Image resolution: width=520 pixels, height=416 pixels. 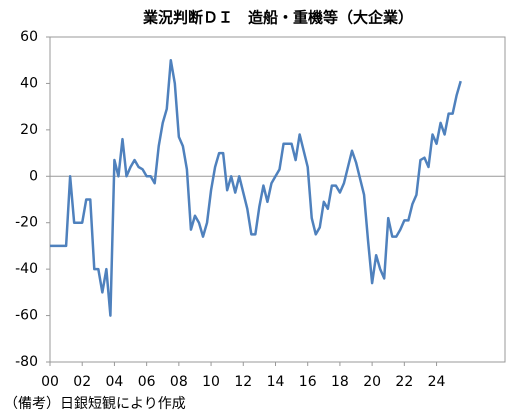 I want to click on x-tick-label: 06, so click(x=147, y=382).